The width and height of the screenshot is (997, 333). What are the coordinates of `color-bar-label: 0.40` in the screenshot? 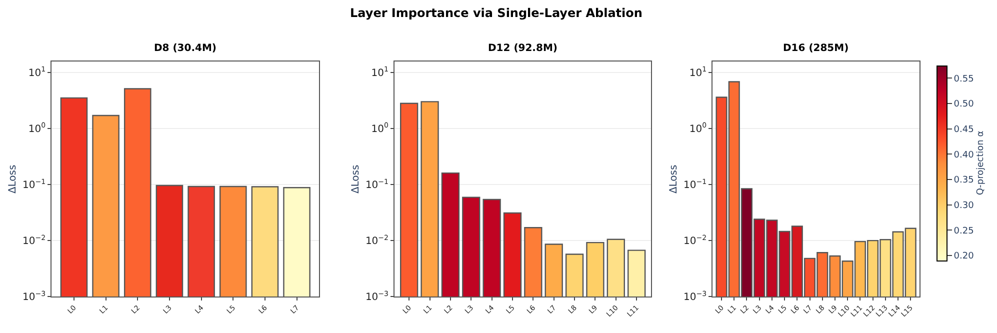 It's located at (964, 155).